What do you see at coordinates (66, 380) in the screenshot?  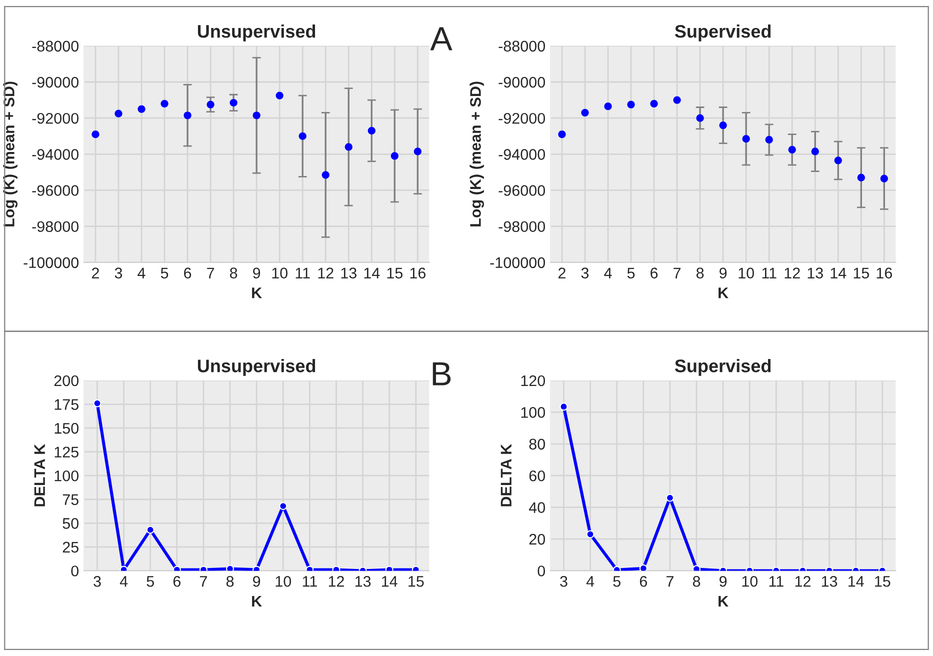 I see `y-tick-label: 200` at bounding box center [66, 380].